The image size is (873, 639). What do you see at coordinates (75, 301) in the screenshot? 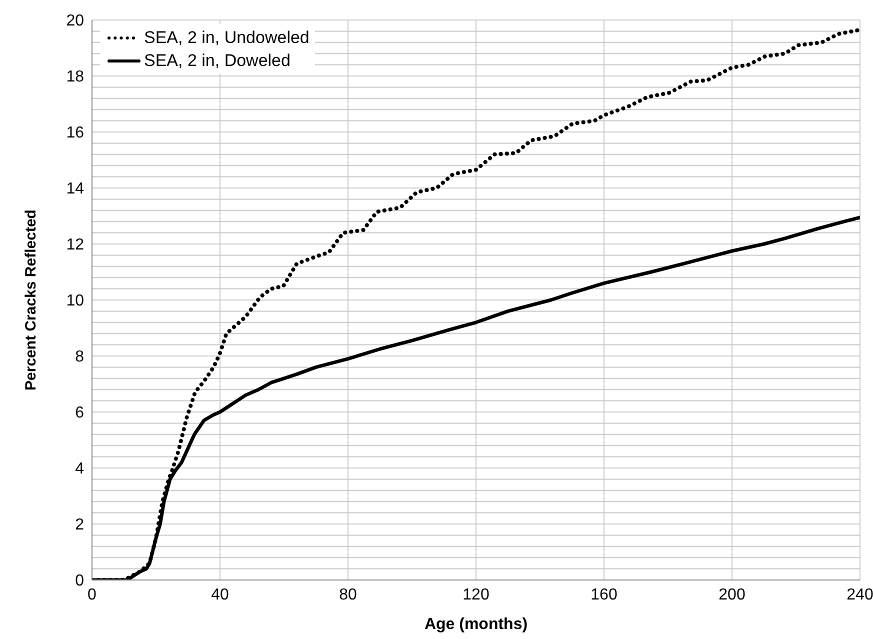
I see `y-tick-label: 10` at bounding box center [75, 301].